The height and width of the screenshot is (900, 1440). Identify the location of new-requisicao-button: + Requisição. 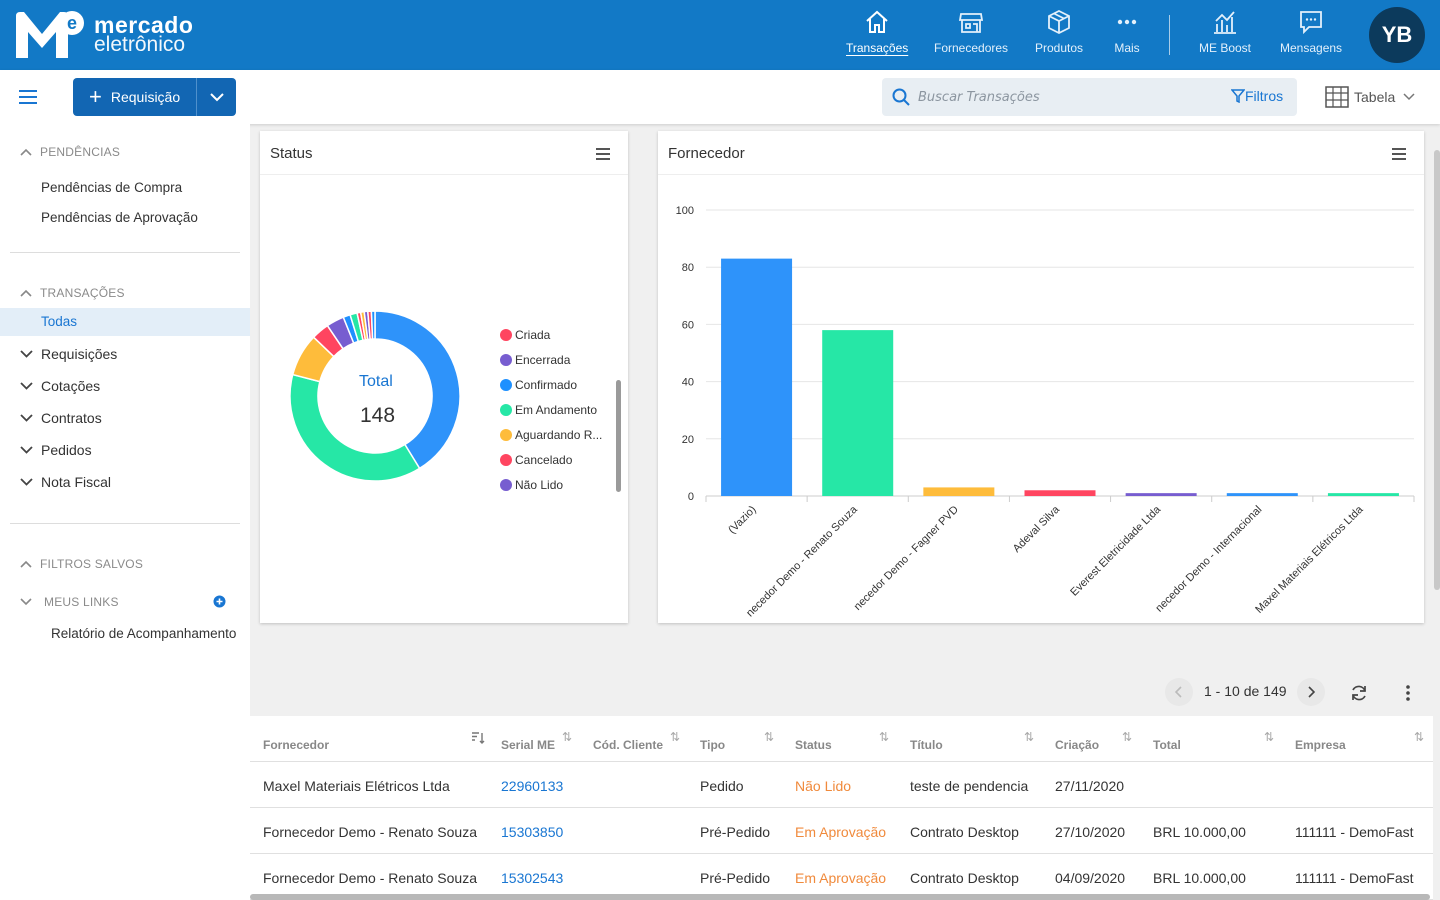
(154, 97).